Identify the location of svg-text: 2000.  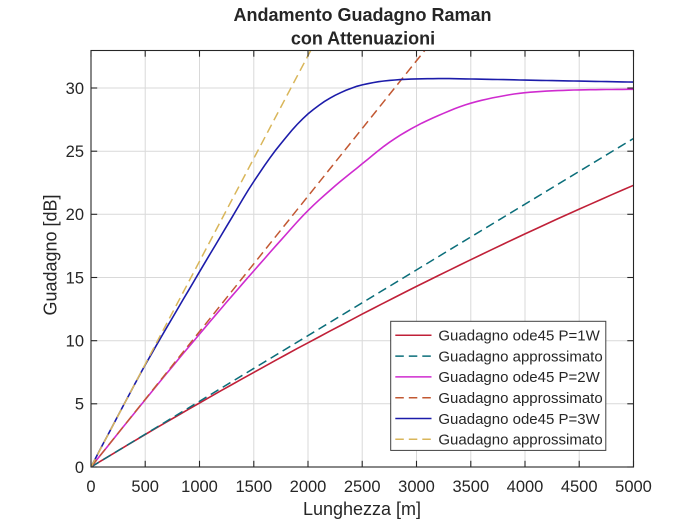
(308, 487).